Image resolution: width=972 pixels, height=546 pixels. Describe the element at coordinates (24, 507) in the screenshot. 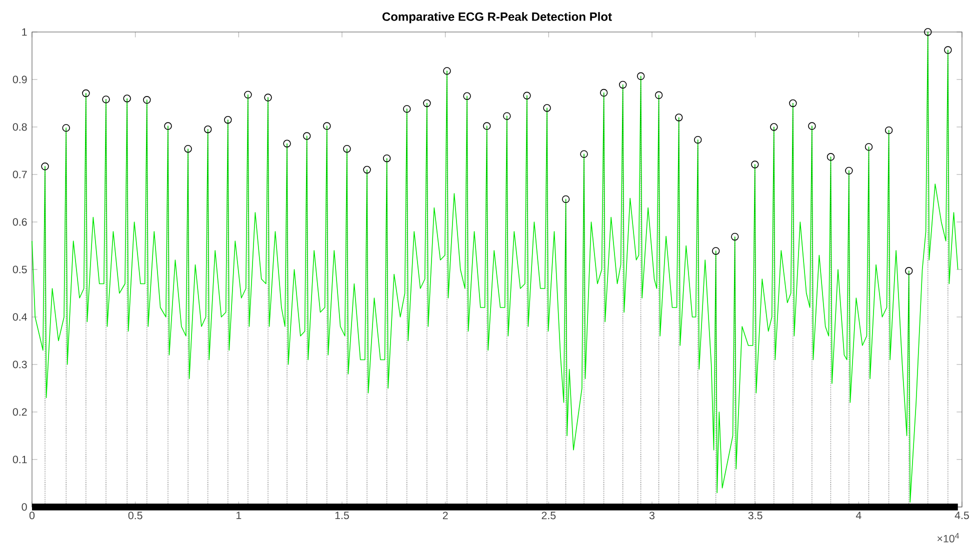

I see `y-tick-label: 0` at that location.